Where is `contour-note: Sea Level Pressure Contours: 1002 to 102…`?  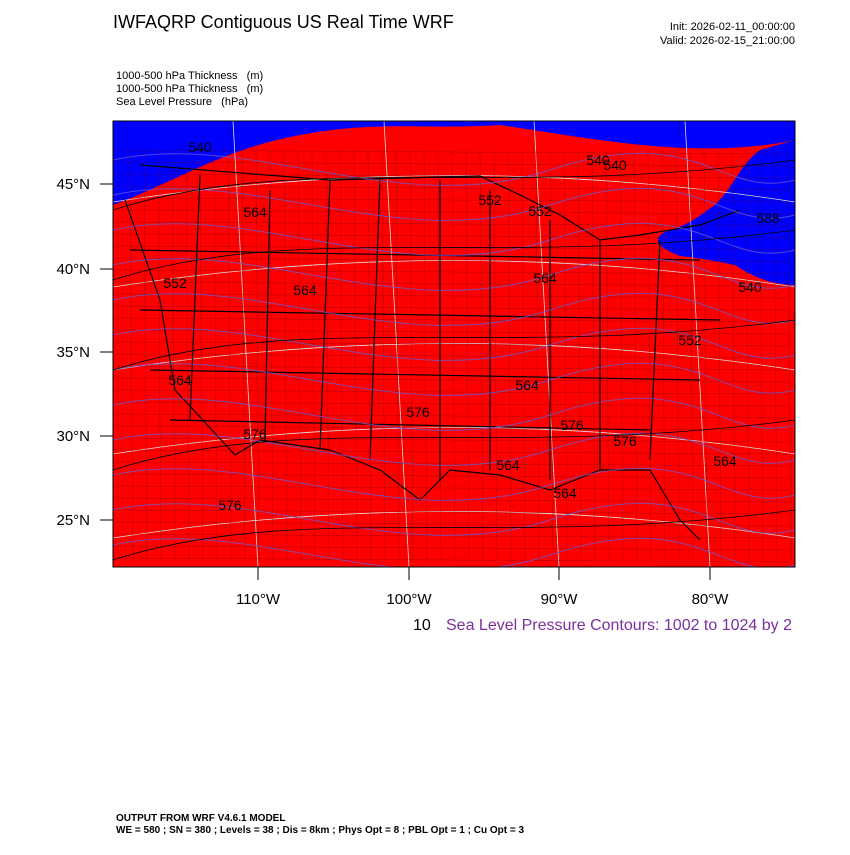 contour-note: Sea Level Pressure Contours: 1002 to 102… is located at coordinates (619, 625).